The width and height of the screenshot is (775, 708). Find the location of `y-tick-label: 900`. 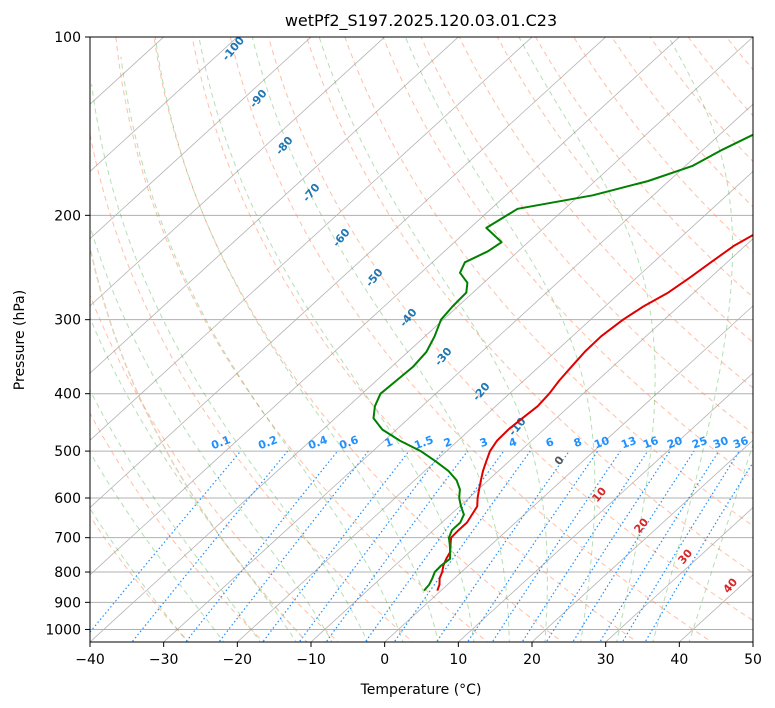

y-tick-label: 900 is located at coordinates (67, 603).